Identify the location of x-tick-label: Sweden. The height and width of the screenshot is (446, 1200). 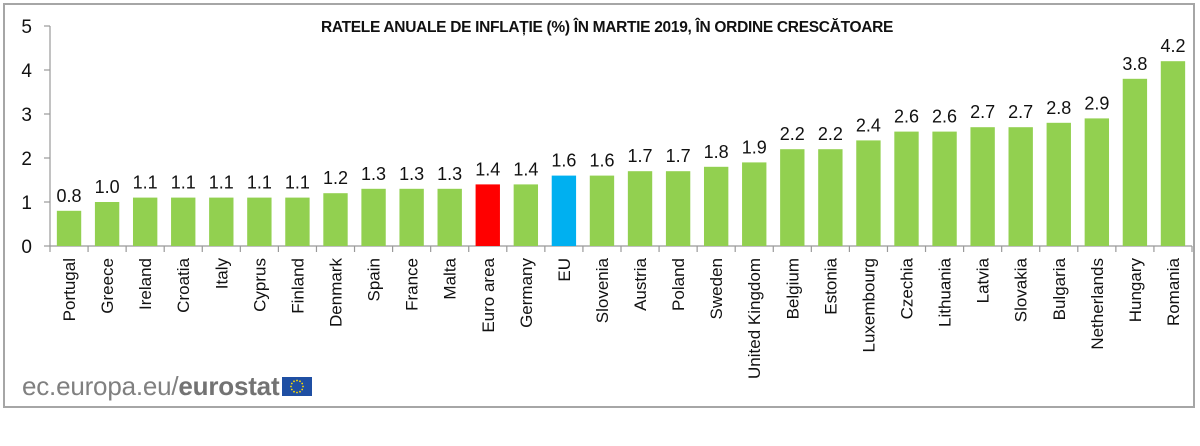
(716, 288).